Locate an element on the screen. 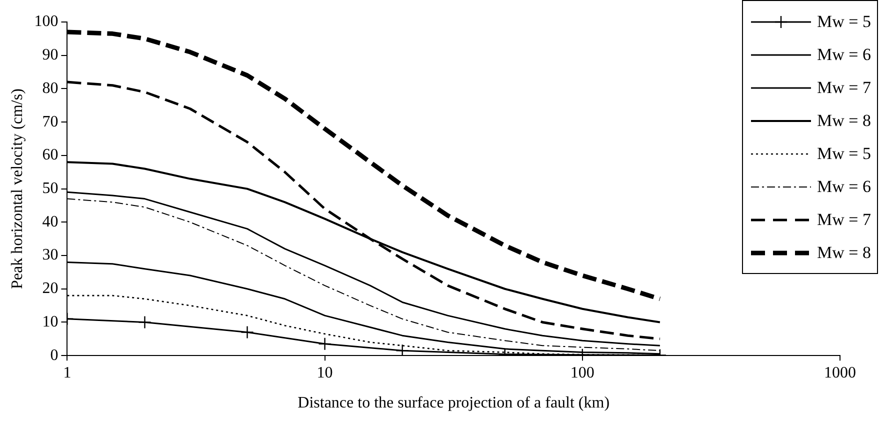  y-tick-label: 100 is located at coordinates (46, 21).